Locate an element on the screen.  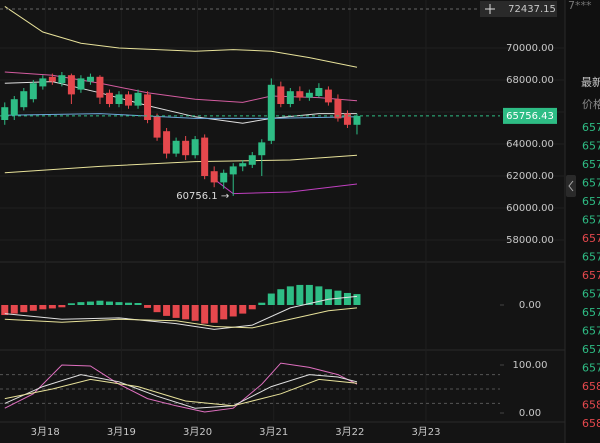
x-tick-label: 3月21 is located at coordinates (273, 432).